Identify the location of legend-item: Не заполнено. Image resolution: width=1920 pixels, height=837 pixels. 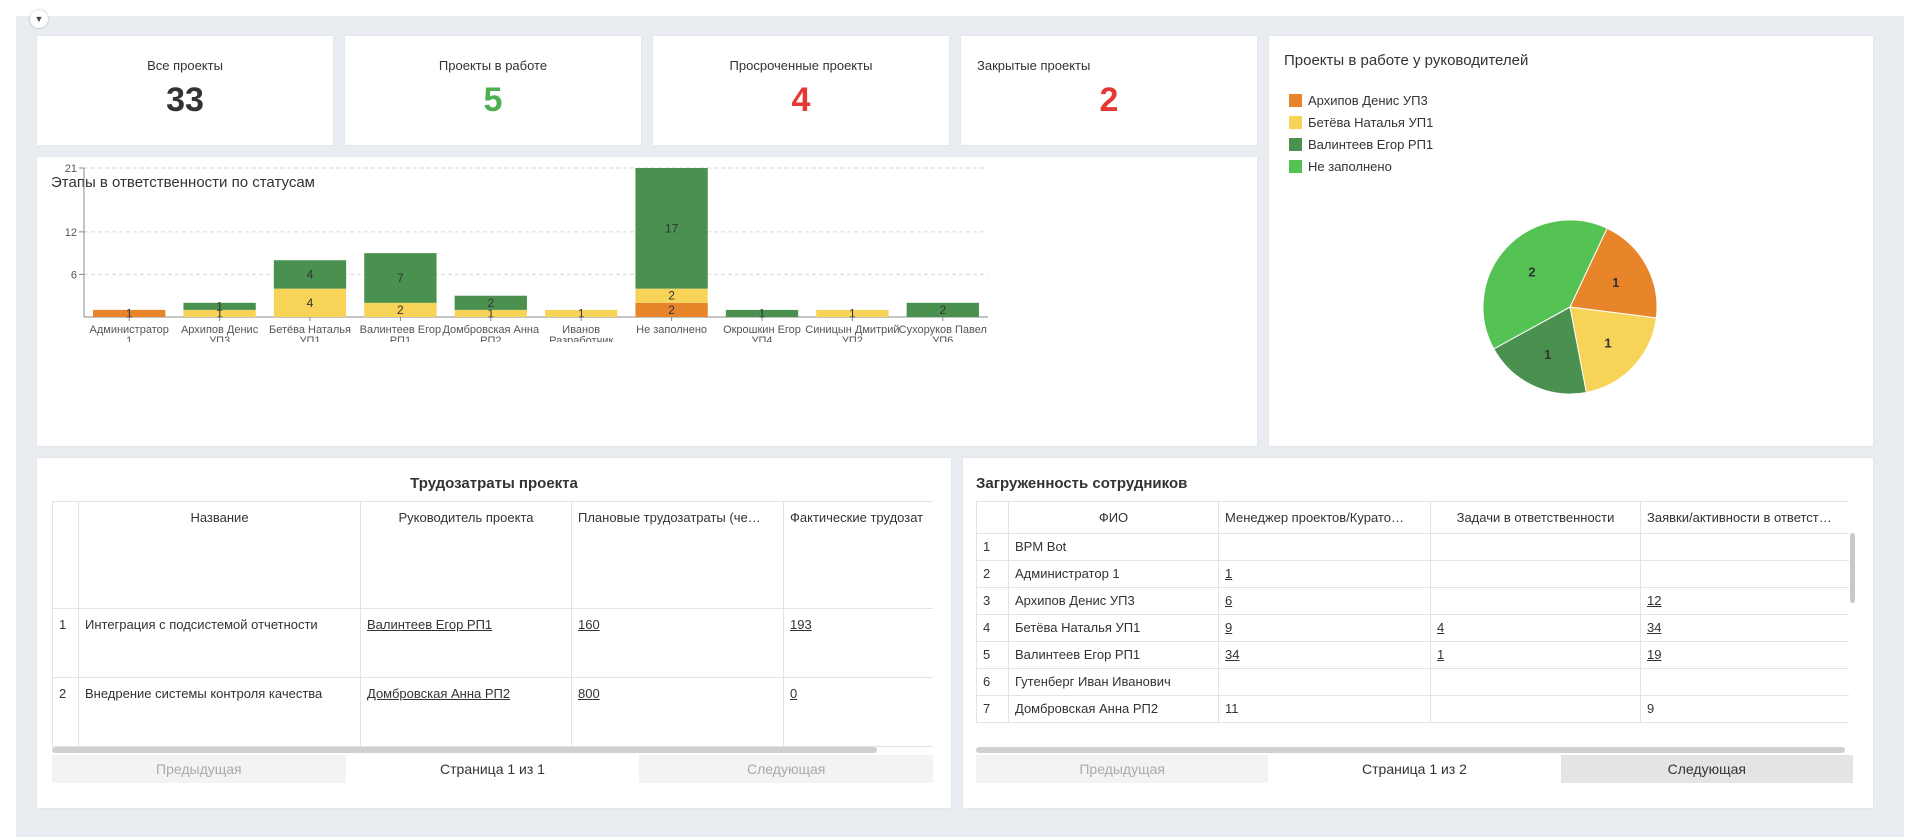
(1361, 166).